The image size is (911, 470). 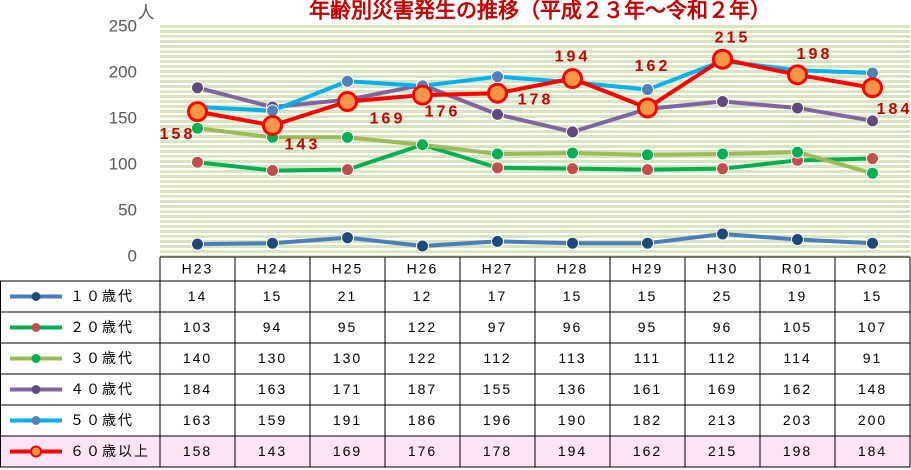 I want to click on y-tick-label: 100, so click(x=123, y=163).